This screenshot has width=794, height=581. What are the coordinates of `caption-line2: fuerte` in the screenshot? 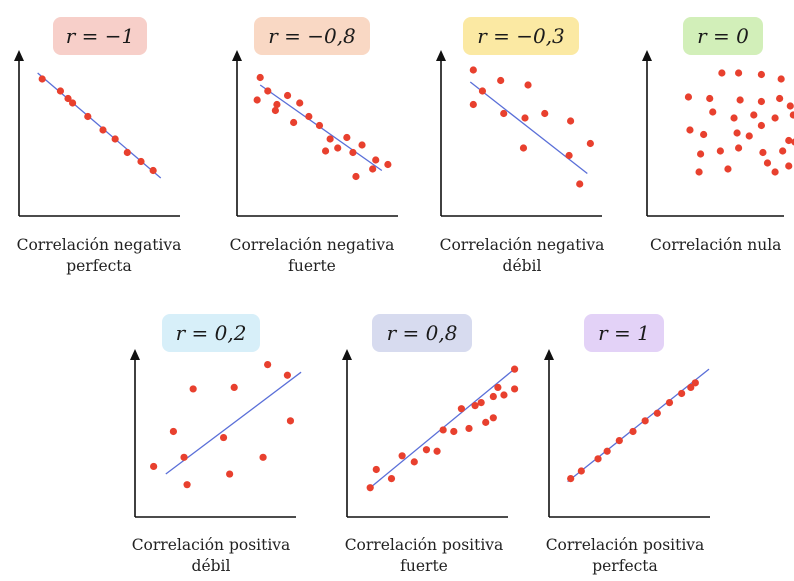 It's located at (312, 266).